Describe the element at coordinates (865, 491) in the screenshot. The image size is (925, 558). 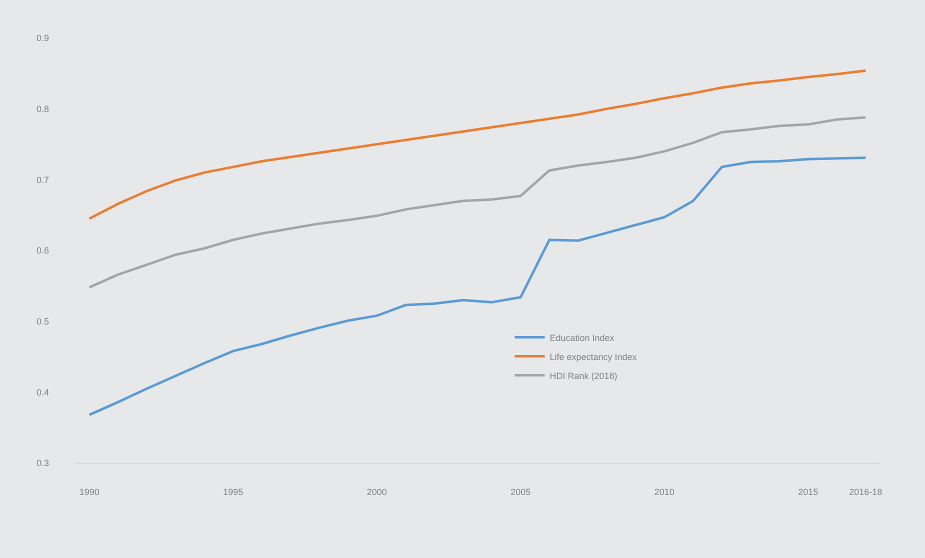
I see `x-tick-label: 2016-18` at that location.